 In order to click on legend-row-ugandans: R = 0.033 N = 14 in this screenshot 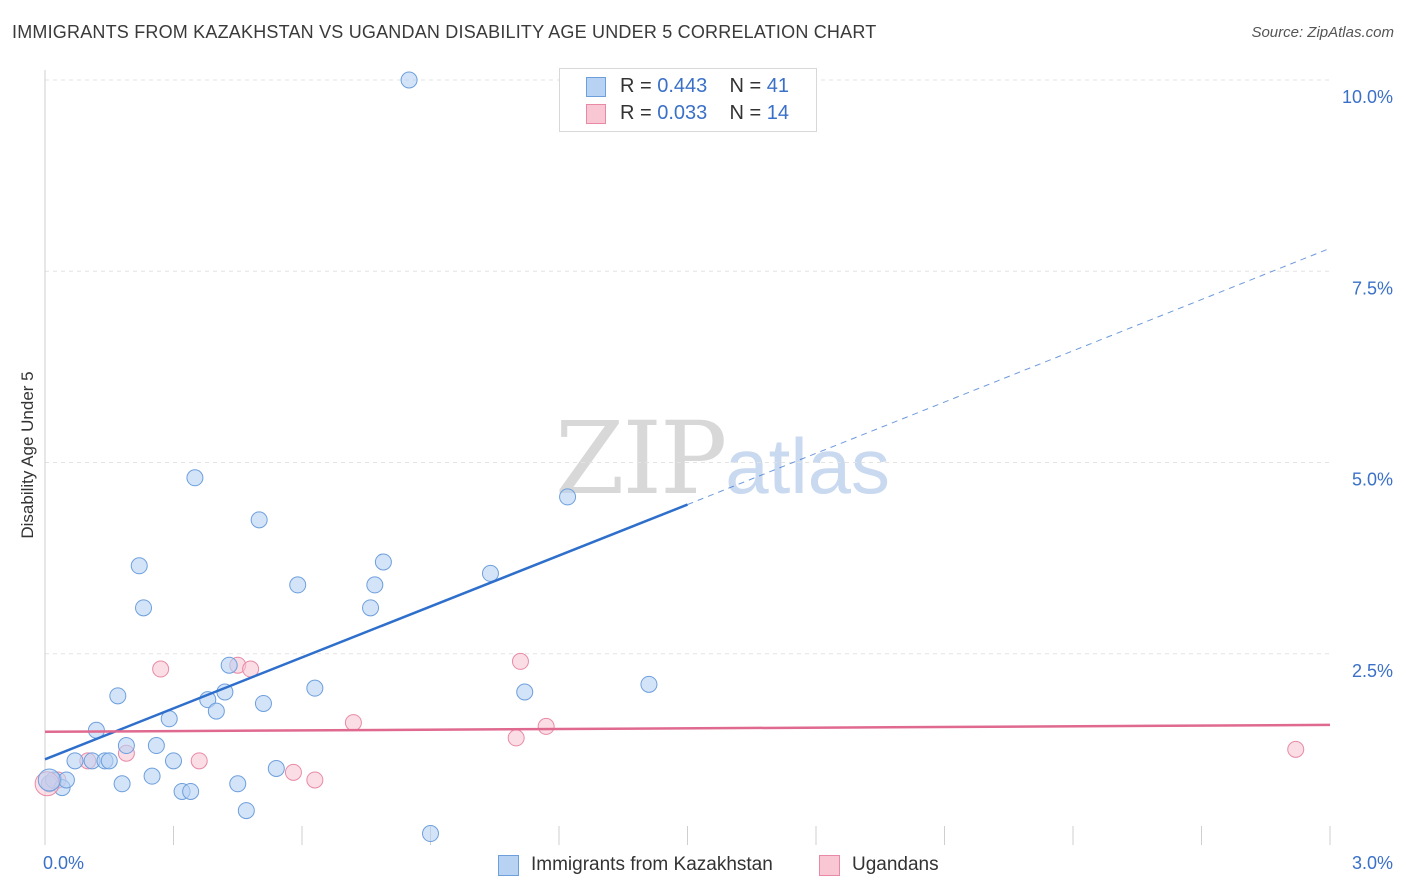, I will do `click(688, 113)`.